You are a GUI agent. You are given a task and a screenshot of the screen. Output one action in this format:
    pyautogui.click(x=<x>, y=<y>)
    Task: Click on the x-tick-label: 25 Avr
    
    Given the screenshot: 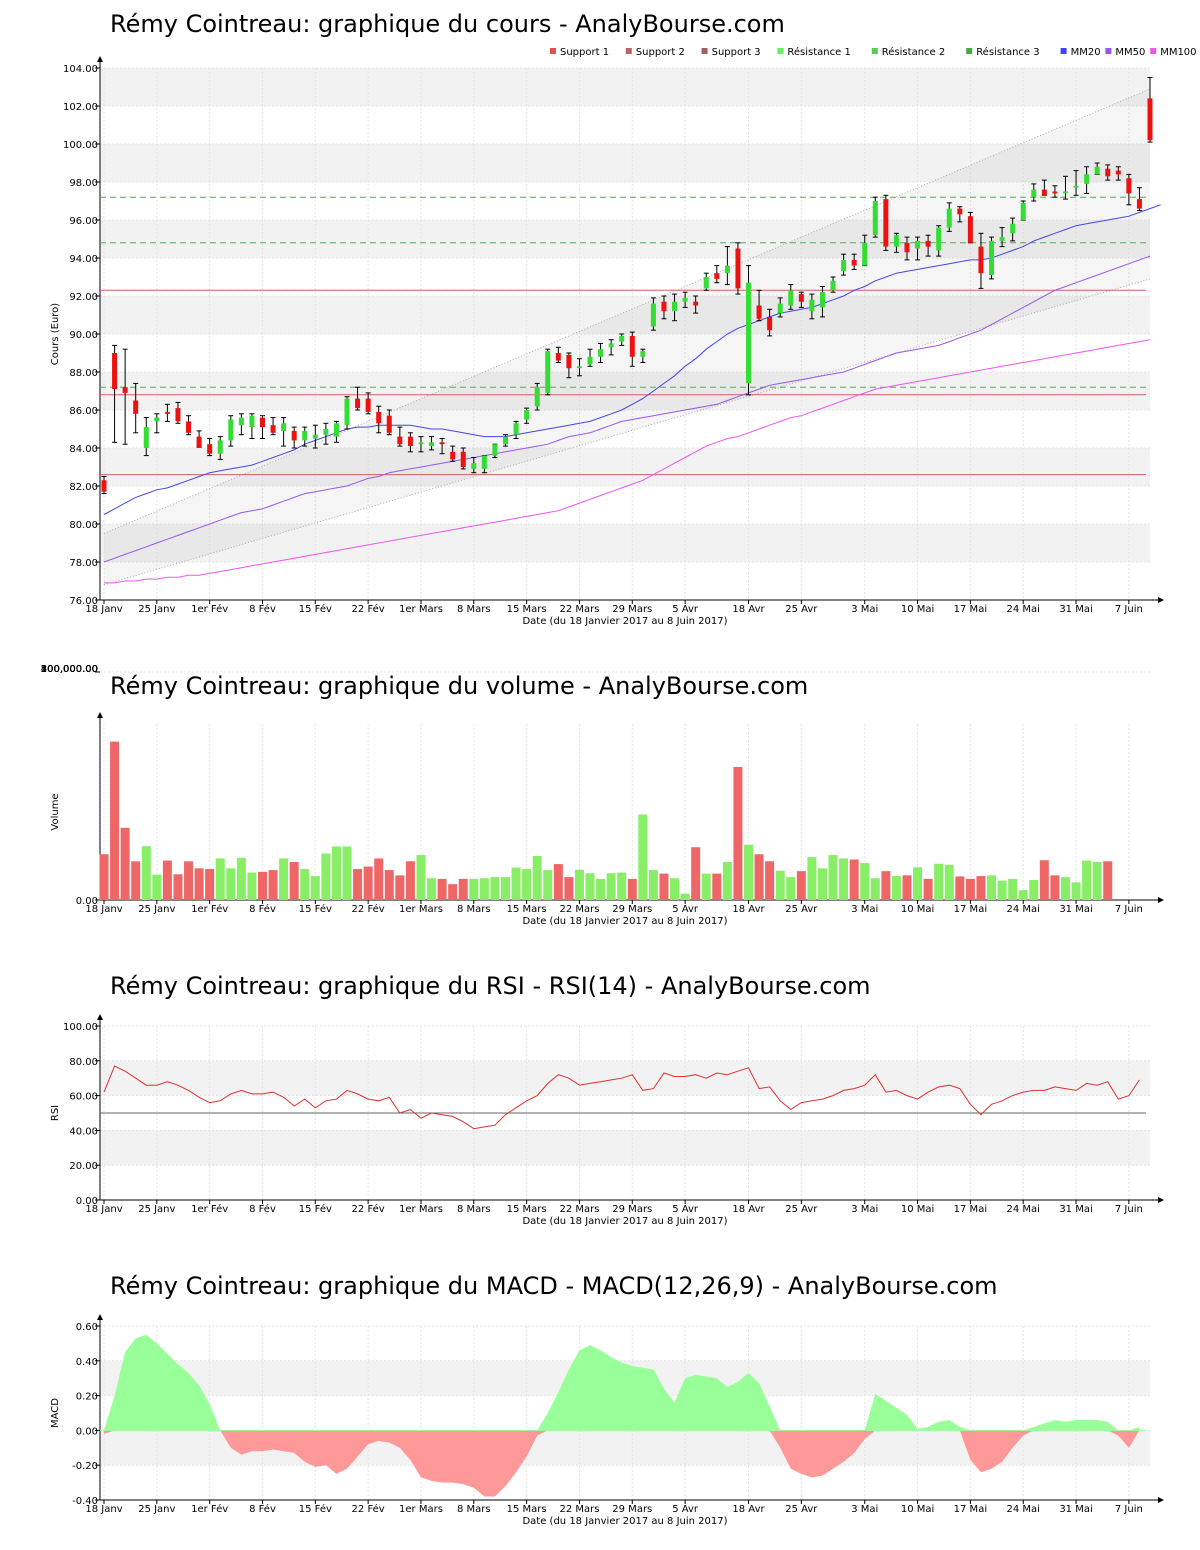 What is the action you would take?
    pyautogui.click(x=801, y=909)
    